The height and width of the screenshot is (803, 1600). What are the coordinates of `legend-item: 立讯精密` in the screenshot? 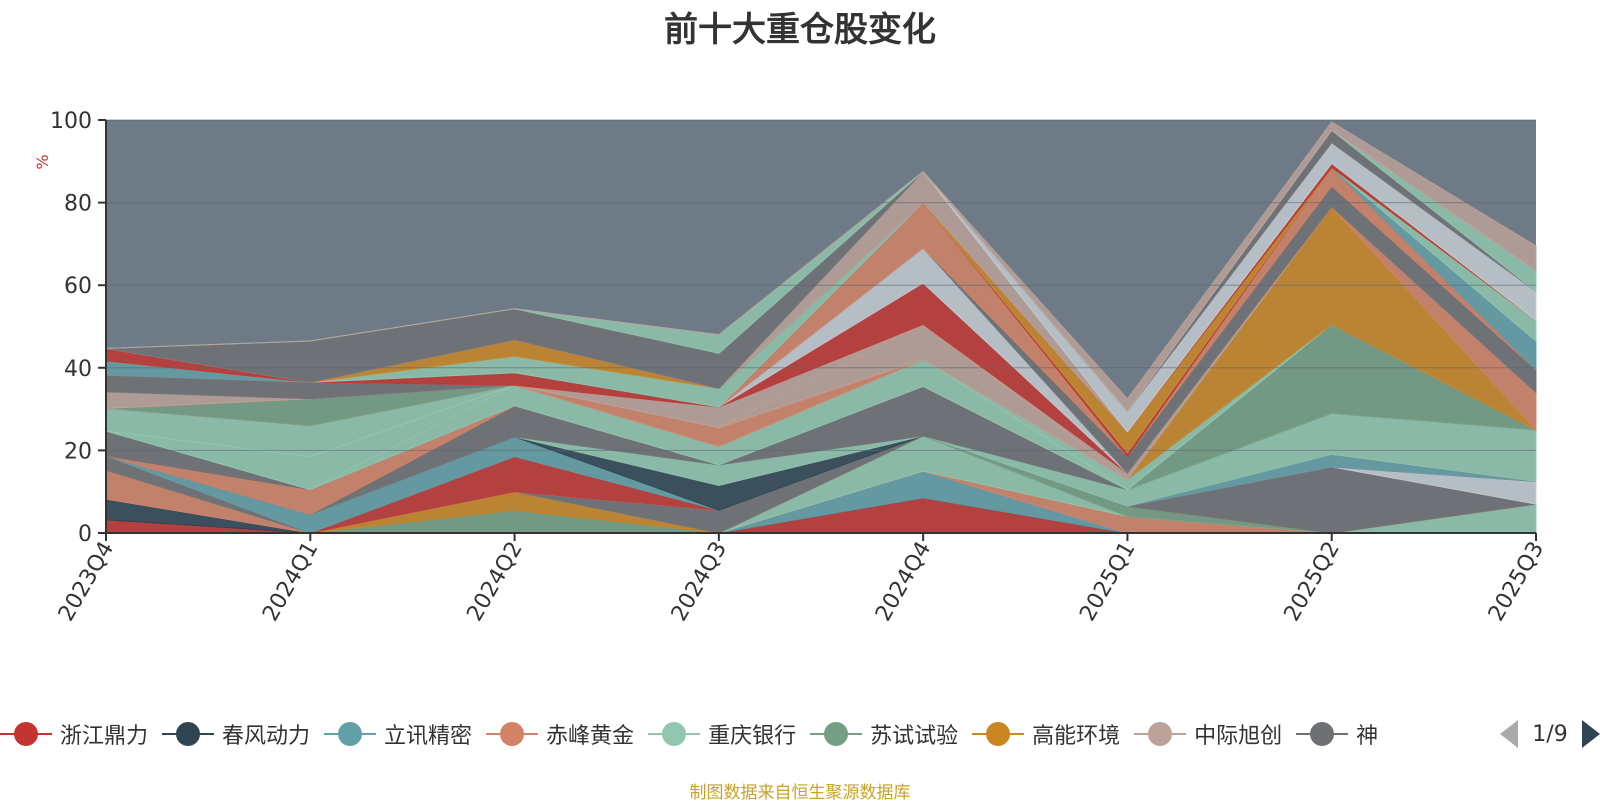 It's located at (398, 734).